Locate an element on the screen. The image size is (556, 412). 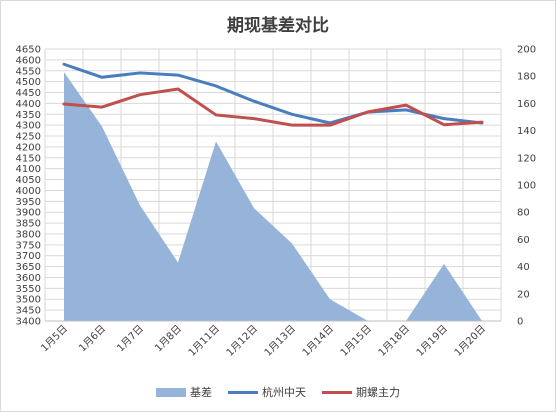
y-right-tick-label: 20 is located at coordinates (523, 294).